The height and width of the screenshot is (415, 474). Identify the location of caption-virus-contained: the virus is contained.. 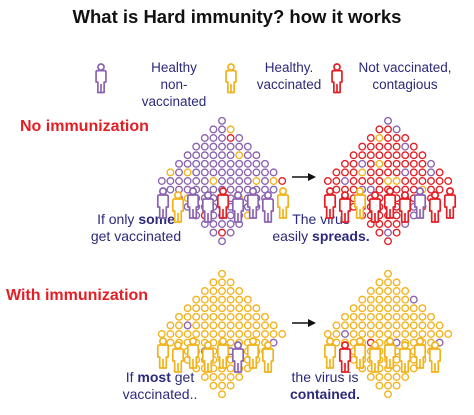
(324, 385).